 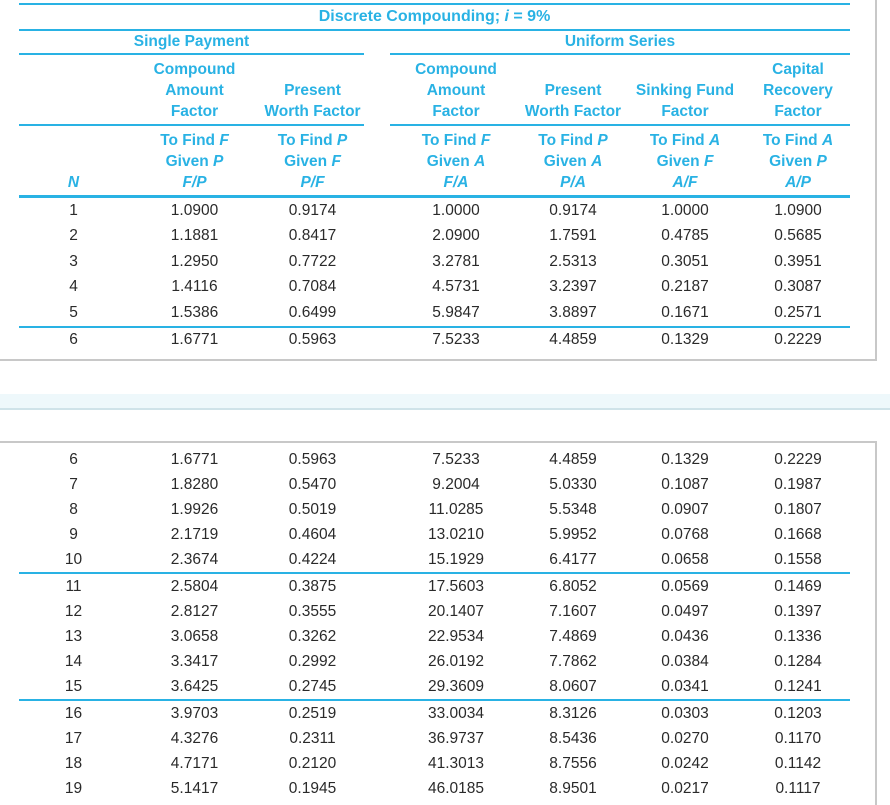 What do you see at coordinates (73, 236) in the screenshot?
I see `cell-n: 2` at bounding box center [73, 236].